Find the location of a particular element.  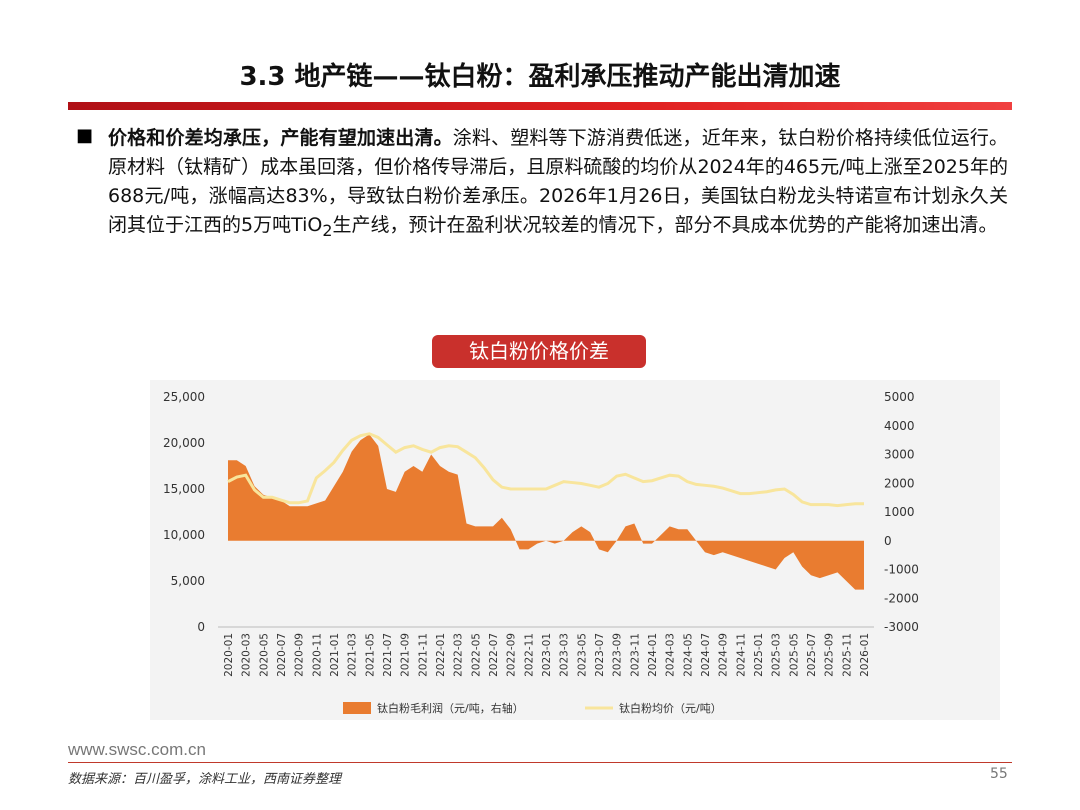

legend-label: 钛白粉毛利润（元/吨，右轴） is located at coordinates (450, 708).